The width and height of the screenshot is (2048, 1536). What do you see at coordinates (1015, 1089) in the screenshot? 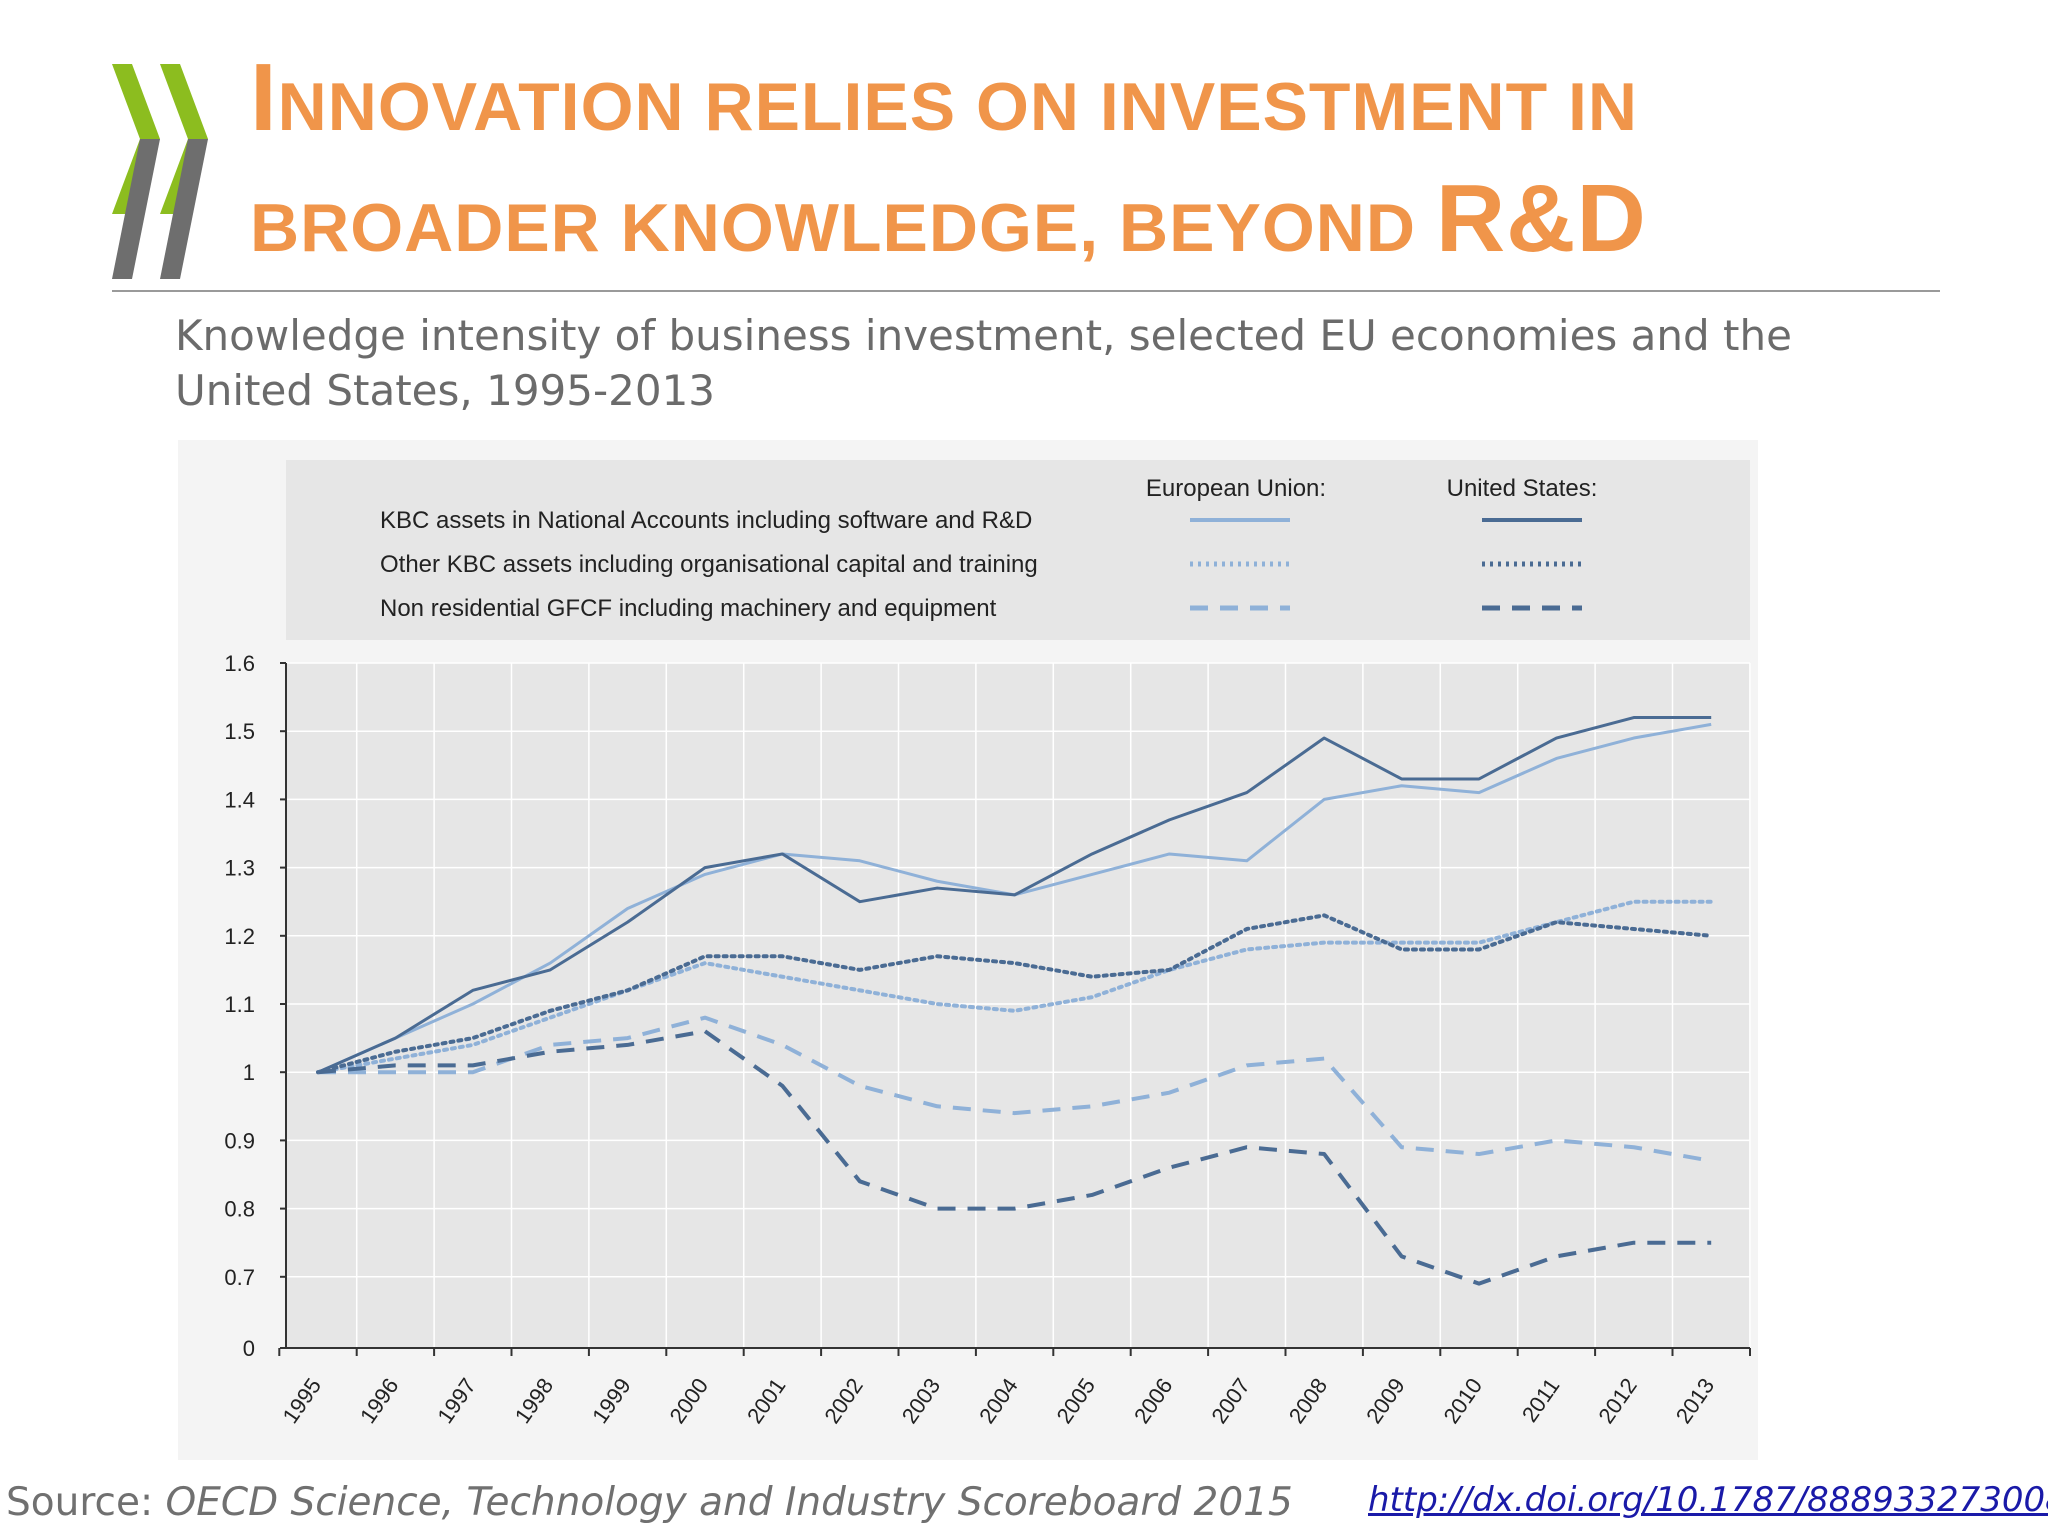
I see `series-eu-dashed` at bounding box center [1015, 1089].